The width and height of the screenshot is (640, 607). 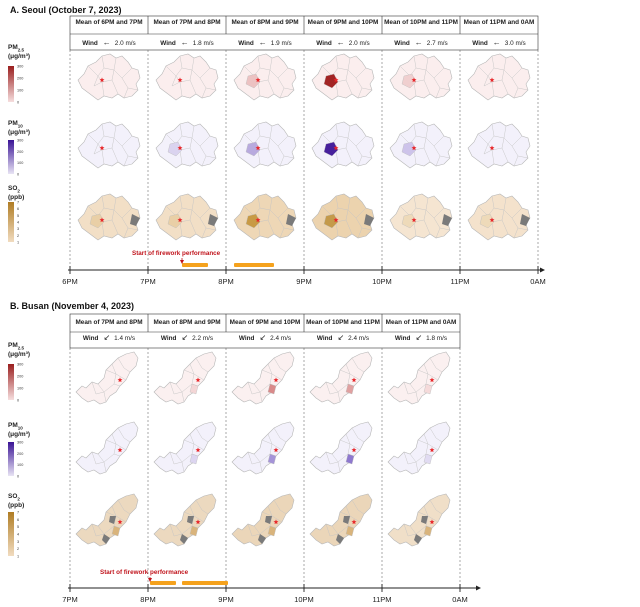 What do you see at coordinates (20, 67) in the screenshot?
I see `legend-a-pm25-tick-label: 300` at bounding box center [20, 67].